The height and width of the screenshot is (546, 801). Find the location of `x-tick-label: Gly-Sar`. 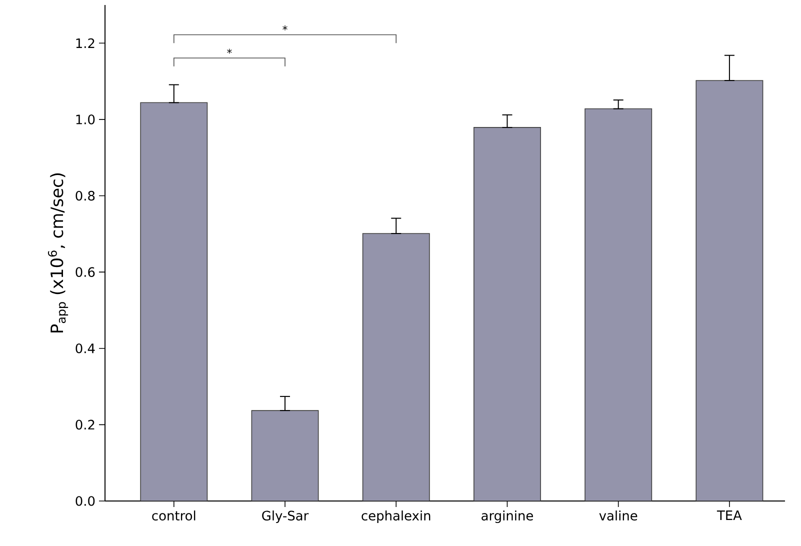

x-tick-label: Gly-Sar is located at coordinates (285, 517).